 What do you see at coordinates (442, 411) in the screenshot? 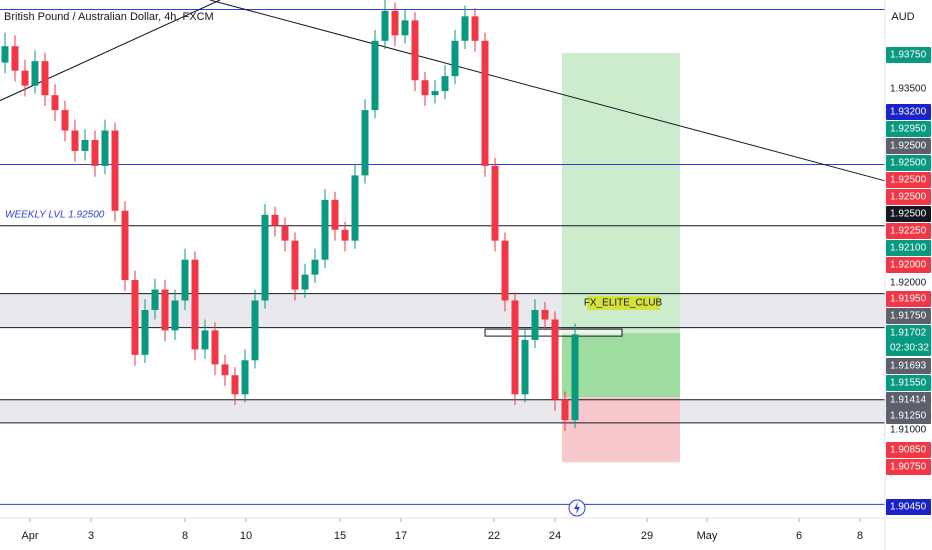
I see `zone` at bounding box center [442, 411].